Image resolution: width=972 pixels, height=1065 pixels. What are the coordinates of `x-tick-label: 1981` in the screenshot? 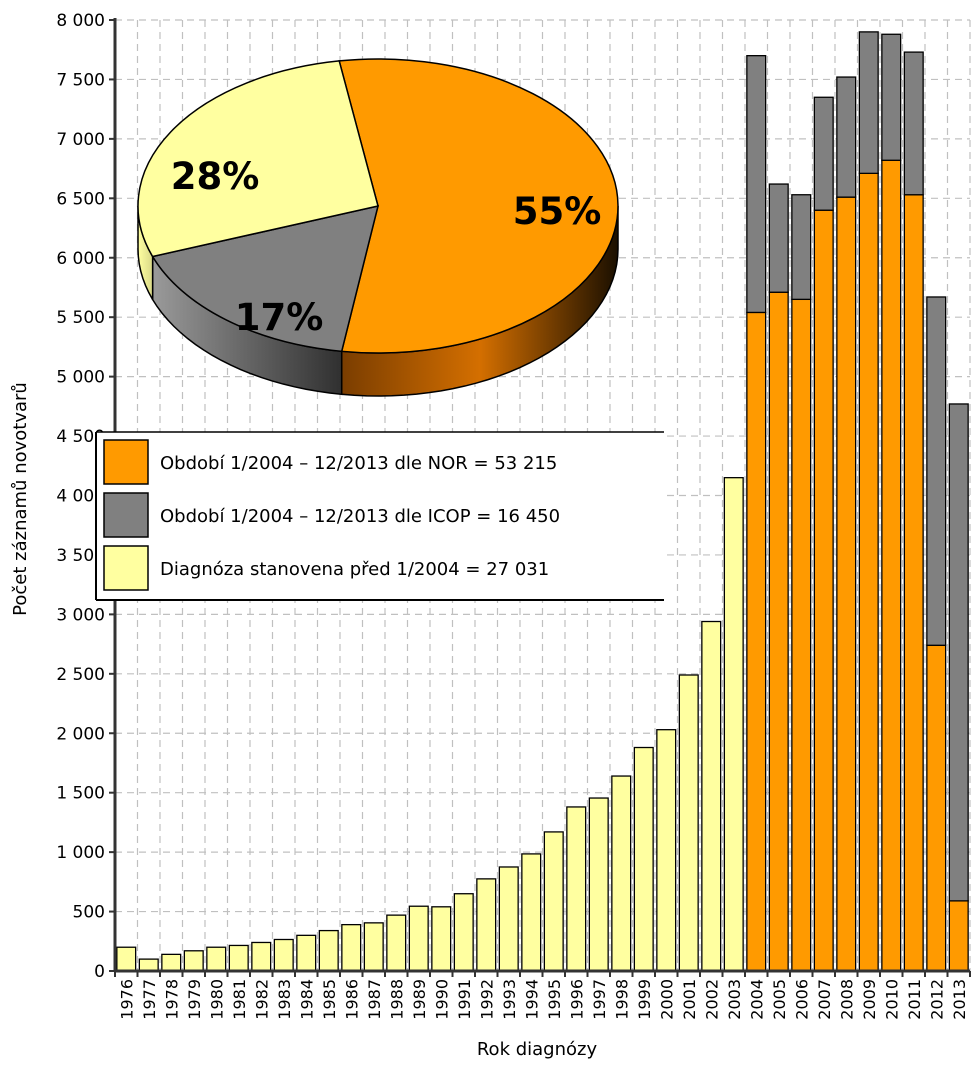 It's located at (239, 999).